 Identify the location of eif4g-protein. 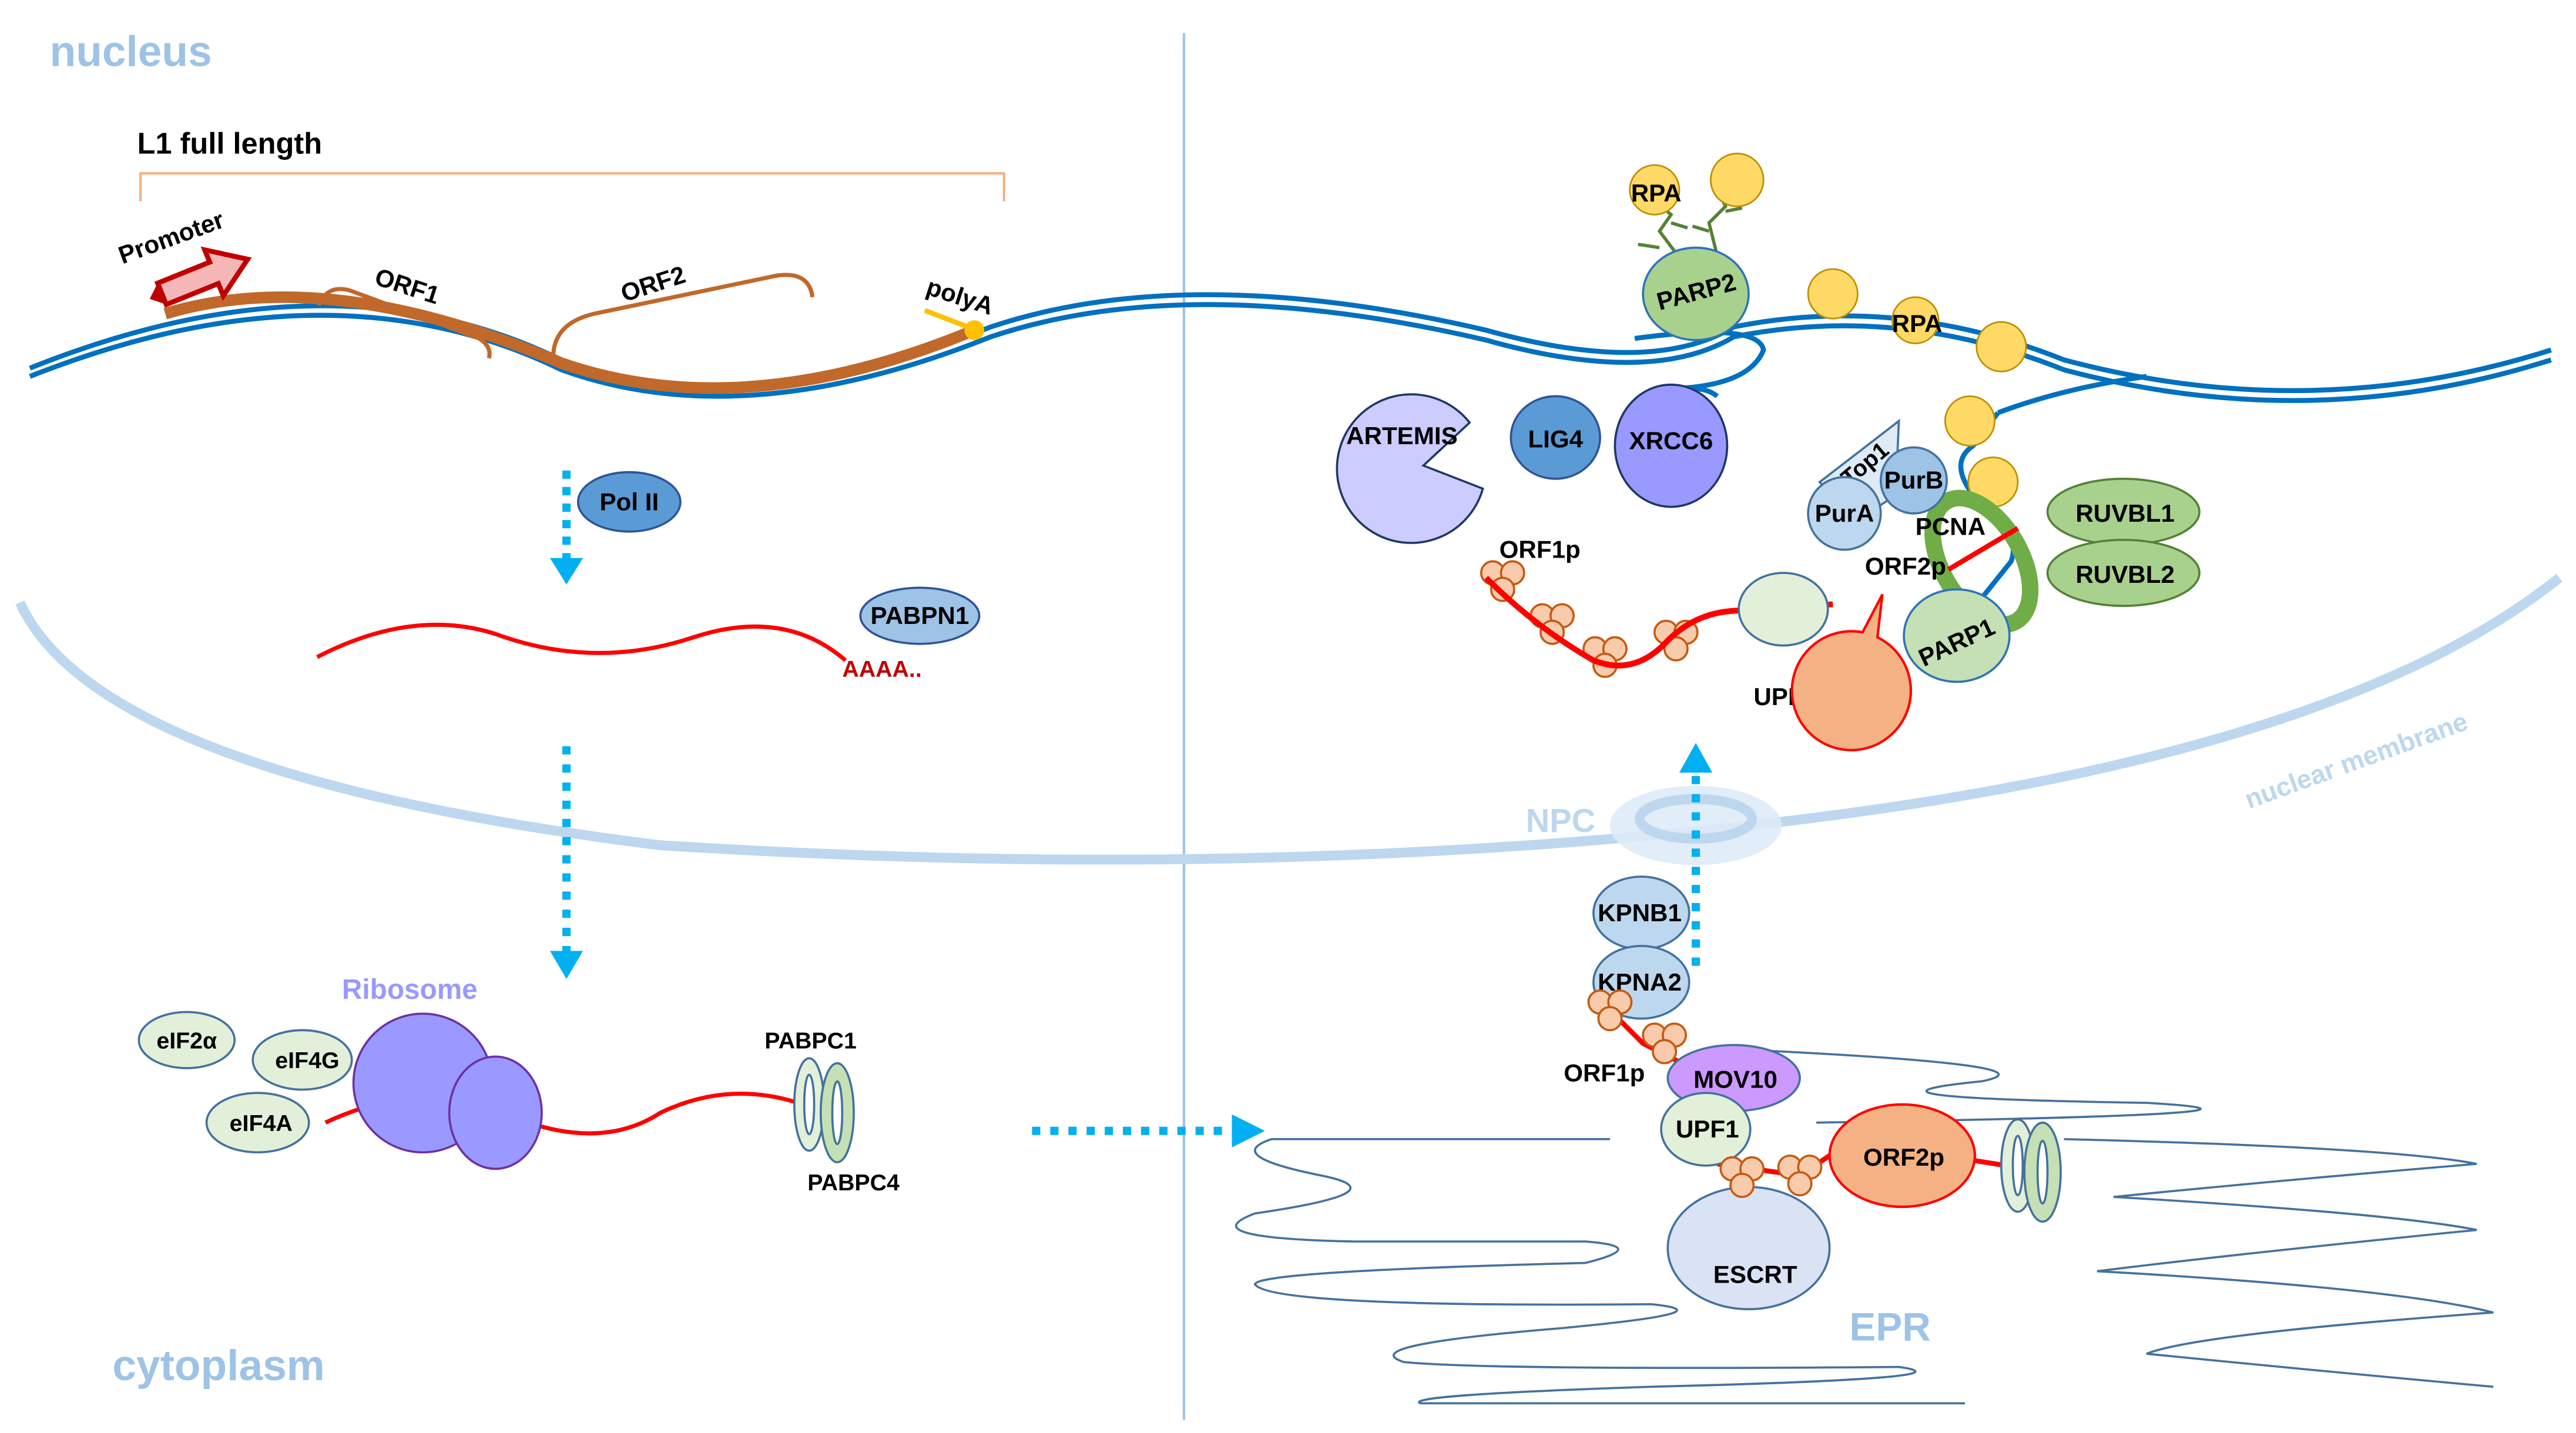
(302, 1060).